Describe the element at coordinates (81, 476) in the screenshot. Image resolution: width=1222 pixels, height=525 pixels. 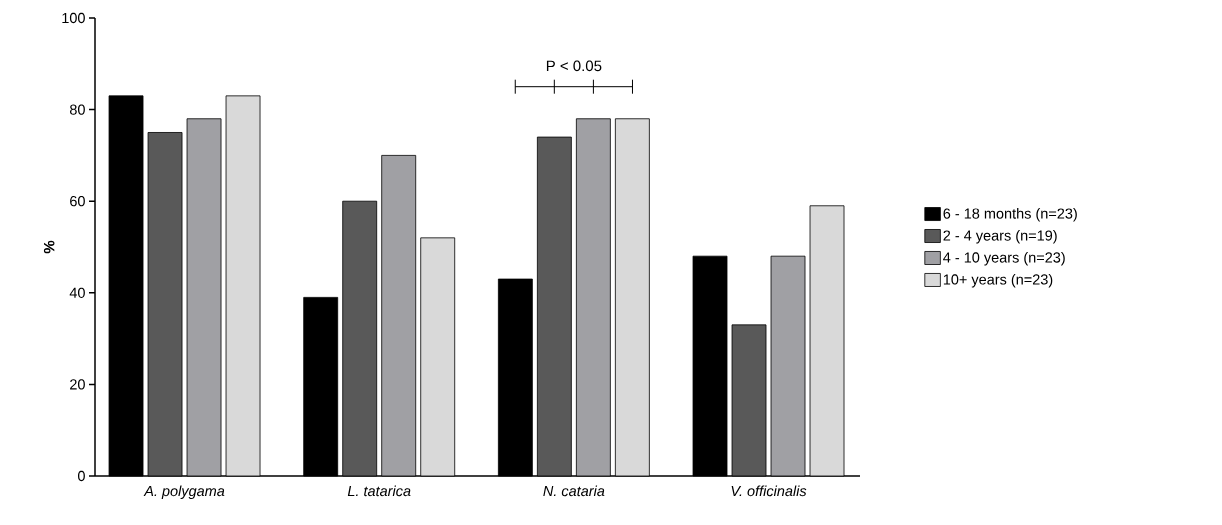
I see `y-tick-label: 0` at that location.